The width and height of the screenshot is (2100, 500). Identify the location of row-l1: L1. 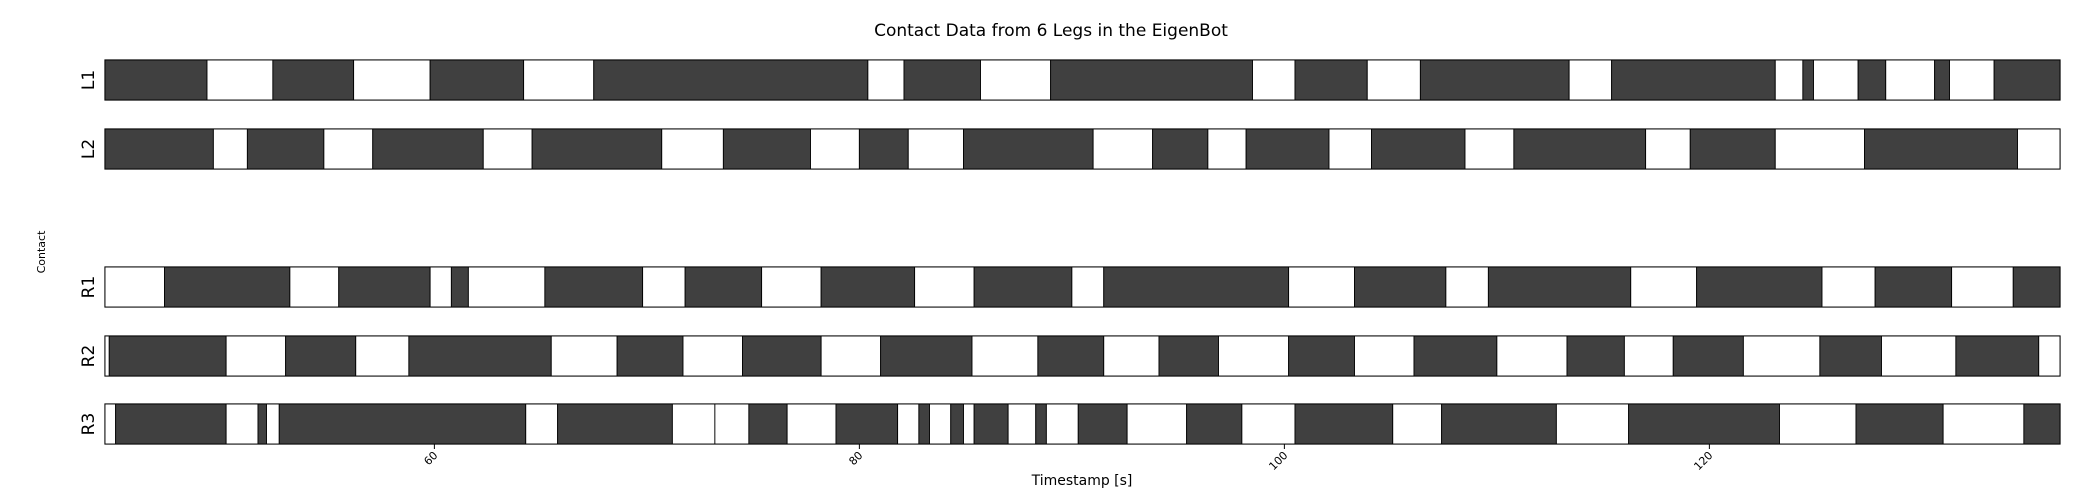
(1070, 80).